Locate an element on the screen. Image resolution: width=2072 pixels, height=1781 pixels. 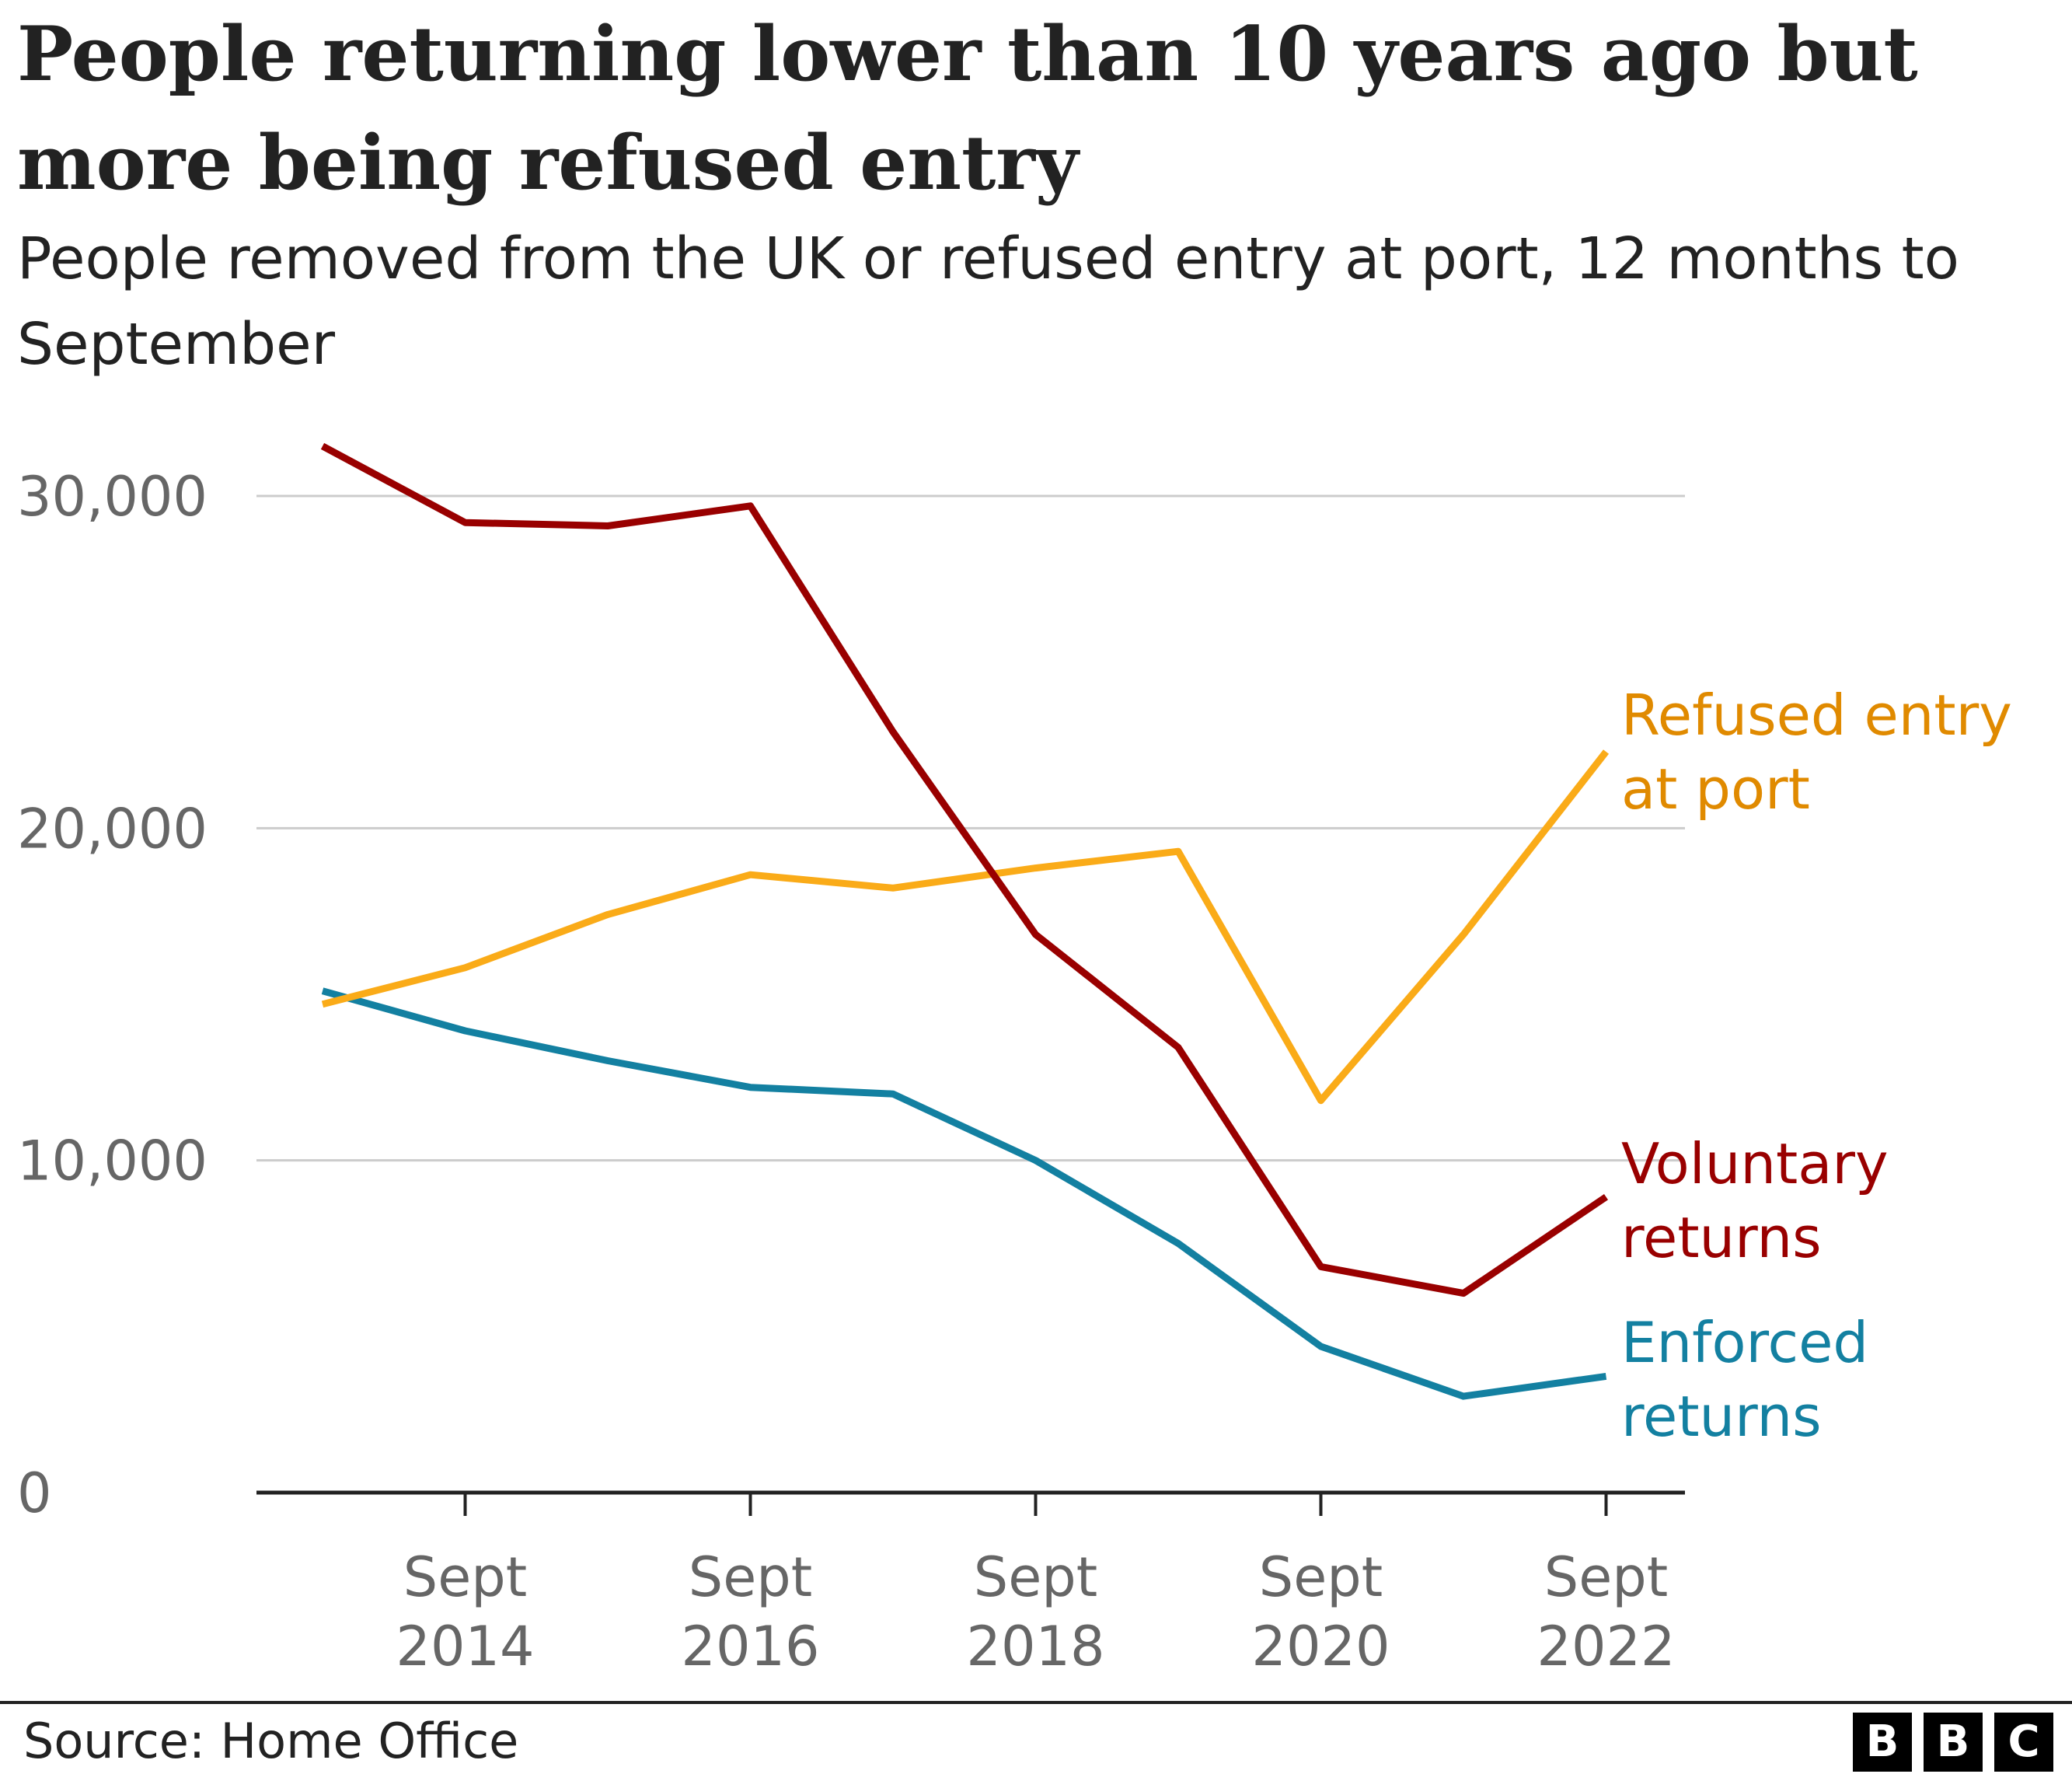
logo-letter-b2: B is located at coordinates (1953, 1742).